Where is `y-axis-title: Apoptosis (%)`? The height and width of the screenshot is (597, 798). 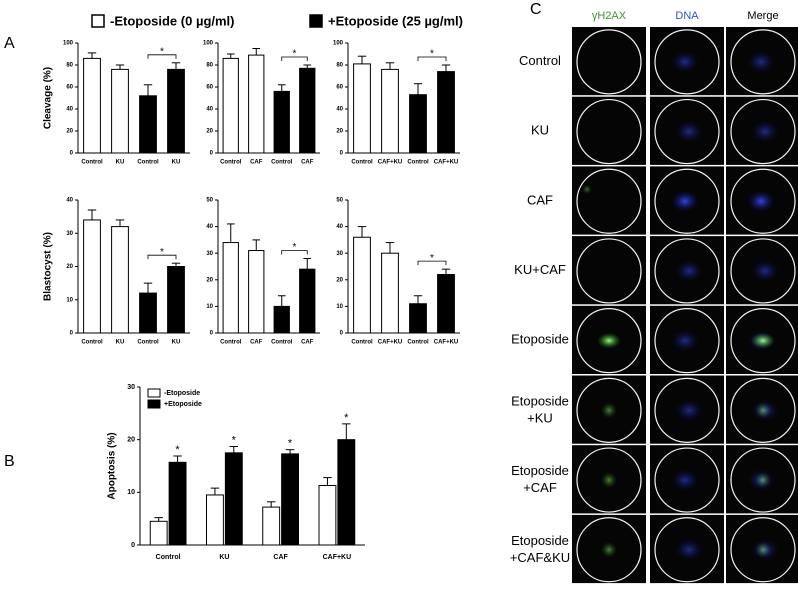 y-axis-title: Apoptosis (%) is located at coordinates (112, 465).